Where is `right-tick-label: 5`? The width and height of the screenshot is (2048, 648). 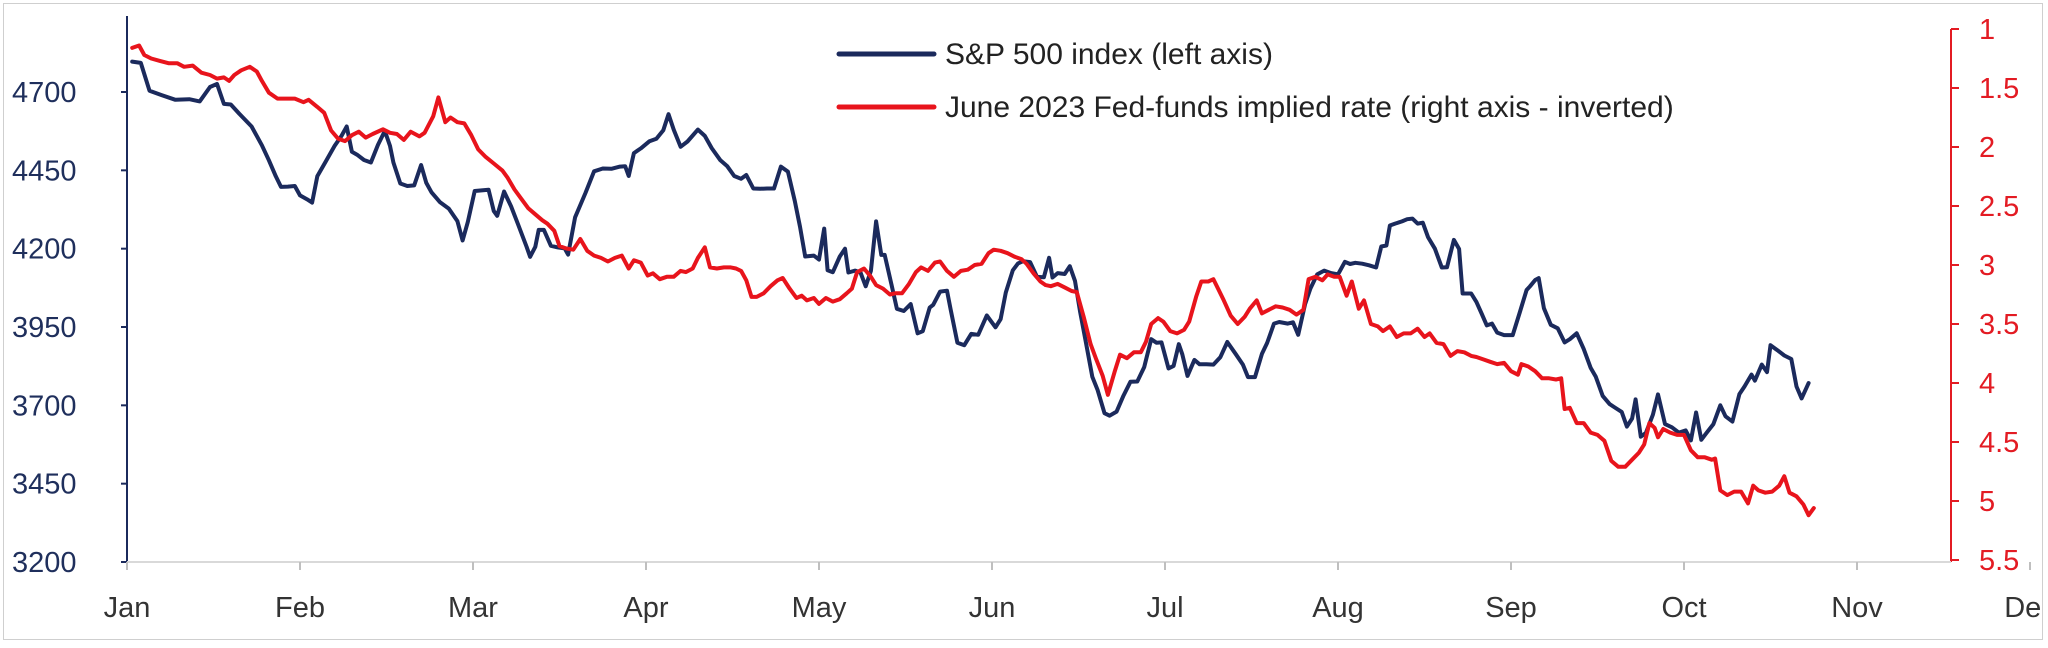
right-tick-label: 5 is located at coordinates (1987, 502).